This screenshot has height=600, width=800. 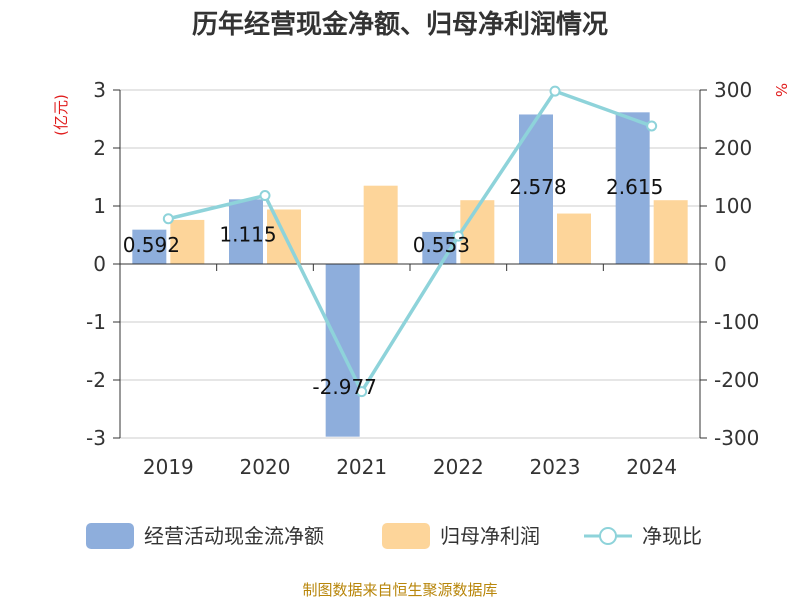 I want to click on legend-label: 净现比, so click(x=672, y=536).